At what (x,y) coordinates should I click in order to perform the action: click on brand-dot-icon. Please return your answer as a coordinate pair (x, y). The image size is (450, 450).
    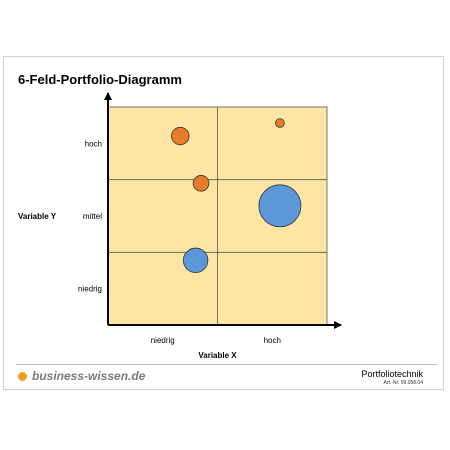
    Looking at the image, I should click on (22, 376).